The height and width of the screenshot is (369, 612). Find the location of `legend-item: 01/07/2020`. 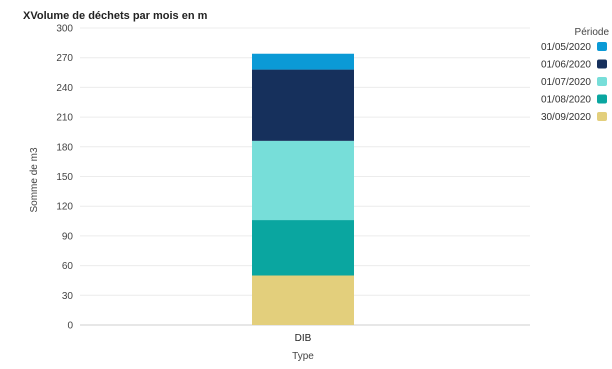

legend-item: 01/07/2020 is located at coordinates (574, 82).